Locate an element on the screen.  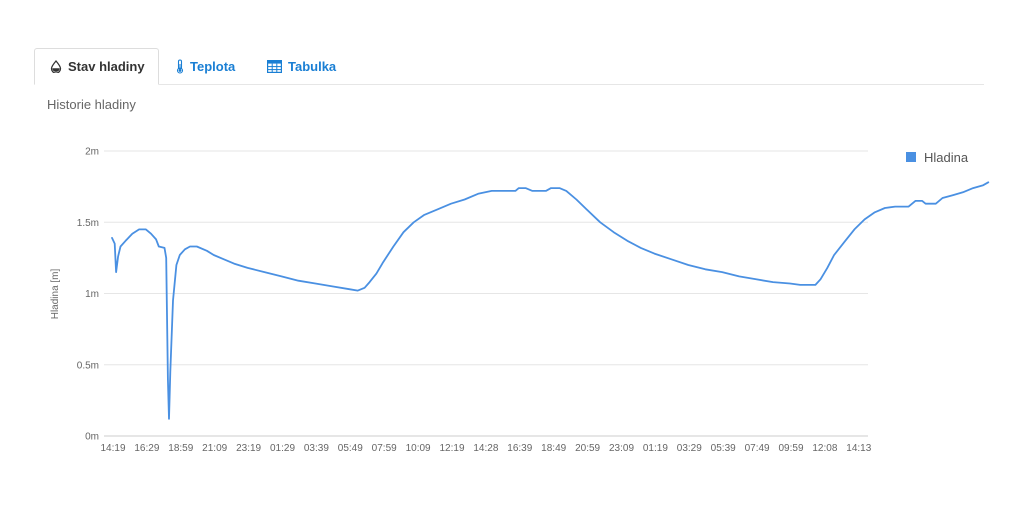
tab-label: Teplota is located at coordinates (213, 66).